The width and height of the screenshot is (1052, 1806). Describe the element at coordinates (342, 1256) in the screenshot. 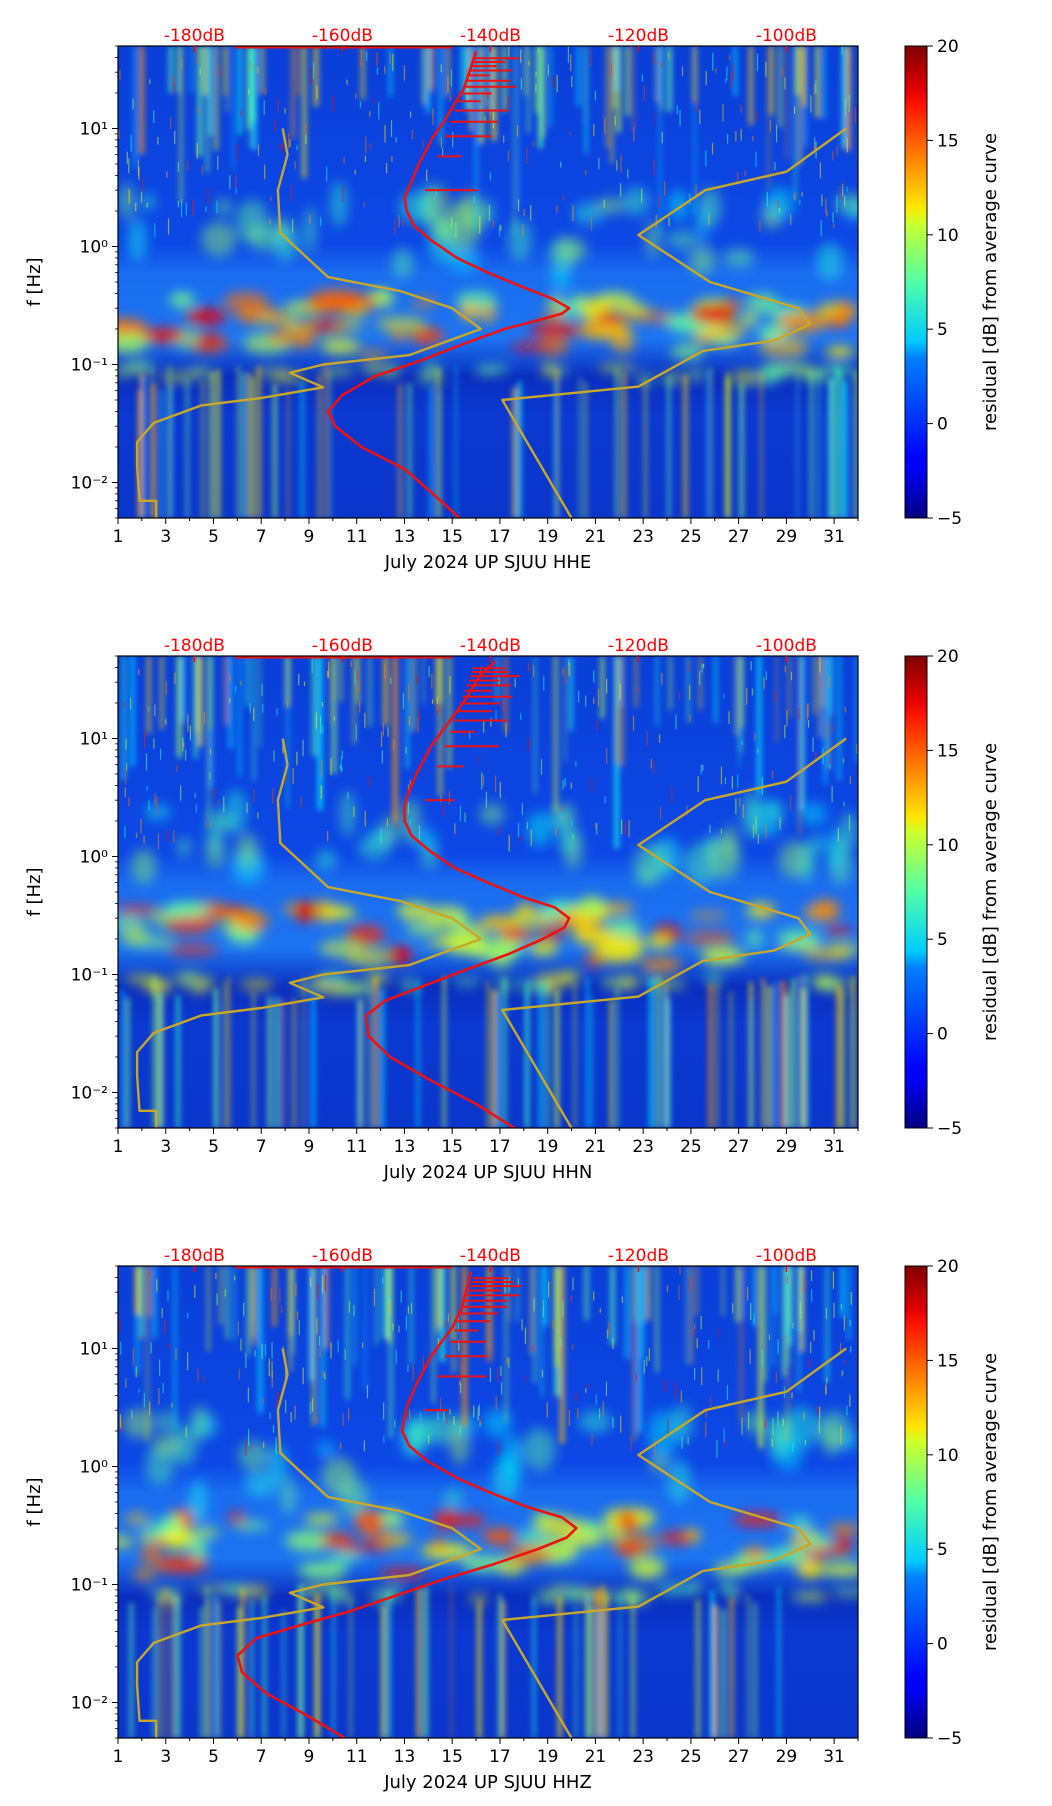

I see `db-tick-label: -160dB` at that location.